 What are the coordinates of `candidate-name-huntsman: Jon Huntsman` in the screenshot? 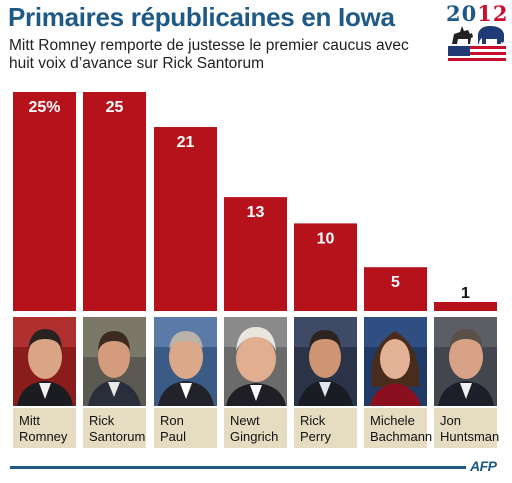 It's located at (467, 428).